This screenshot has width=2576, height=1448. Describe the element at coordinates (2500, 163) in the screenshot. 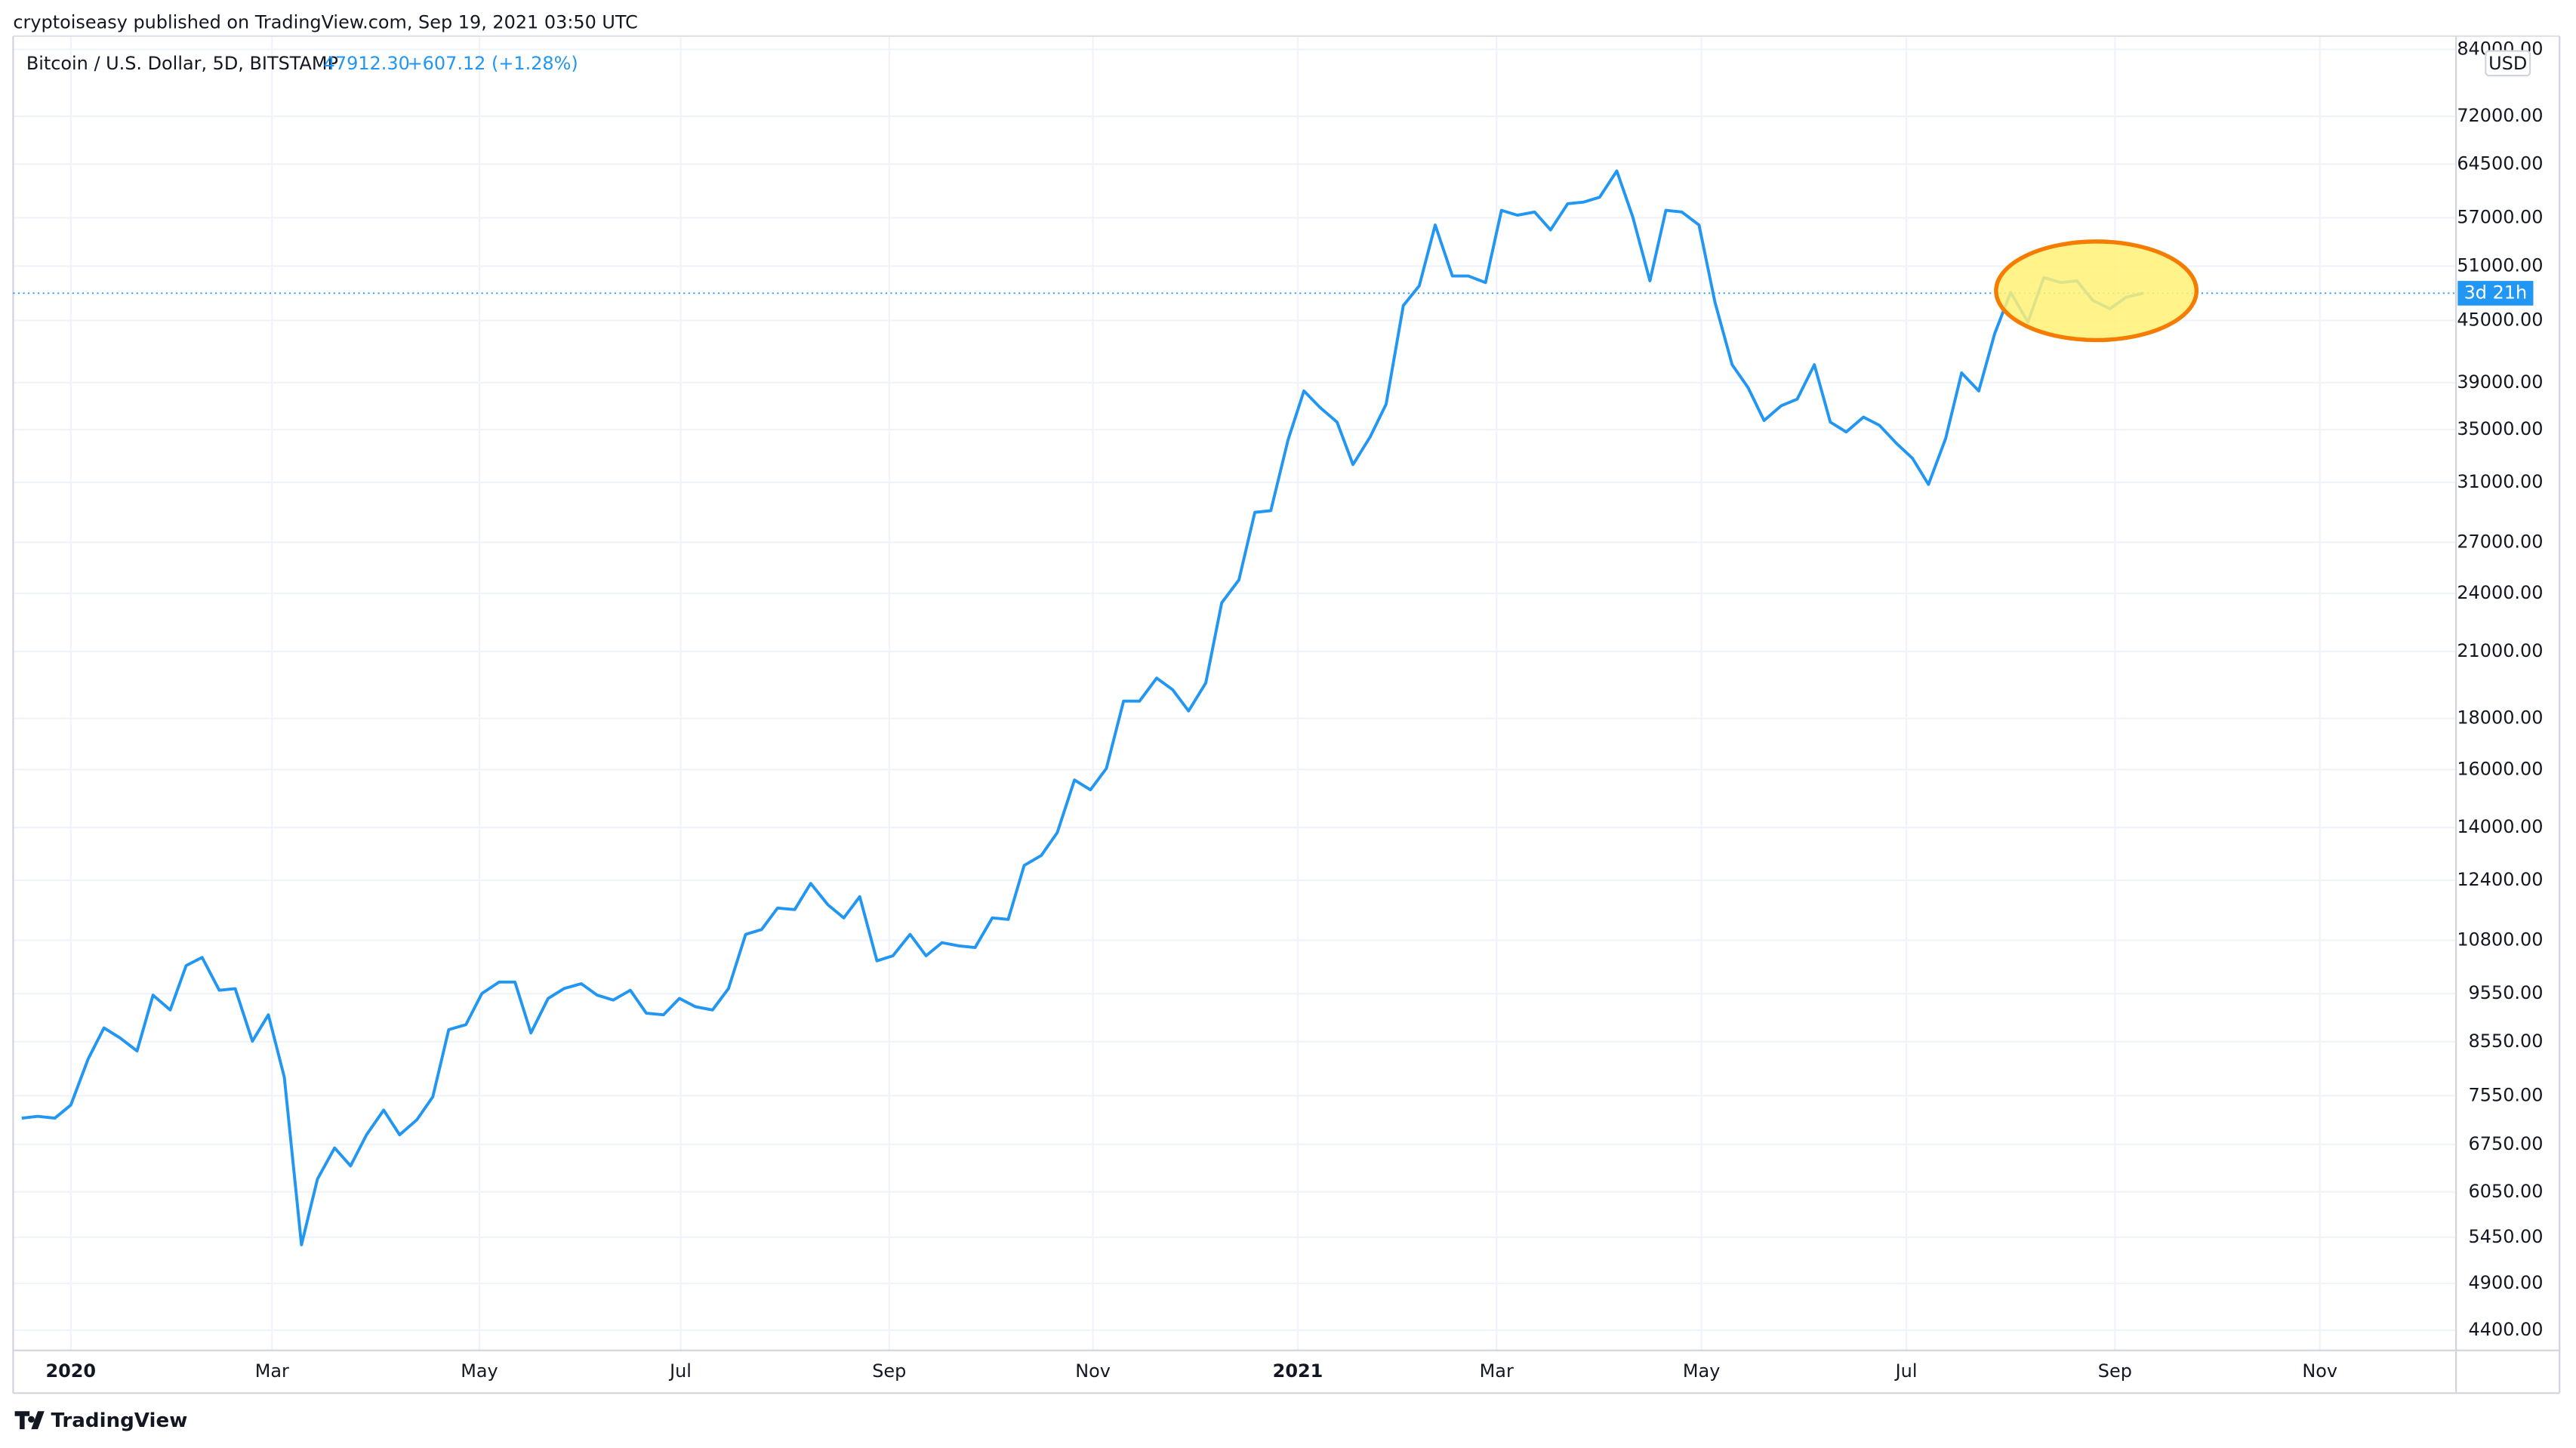

I see `y-tick-label: 64500.00` at that location.